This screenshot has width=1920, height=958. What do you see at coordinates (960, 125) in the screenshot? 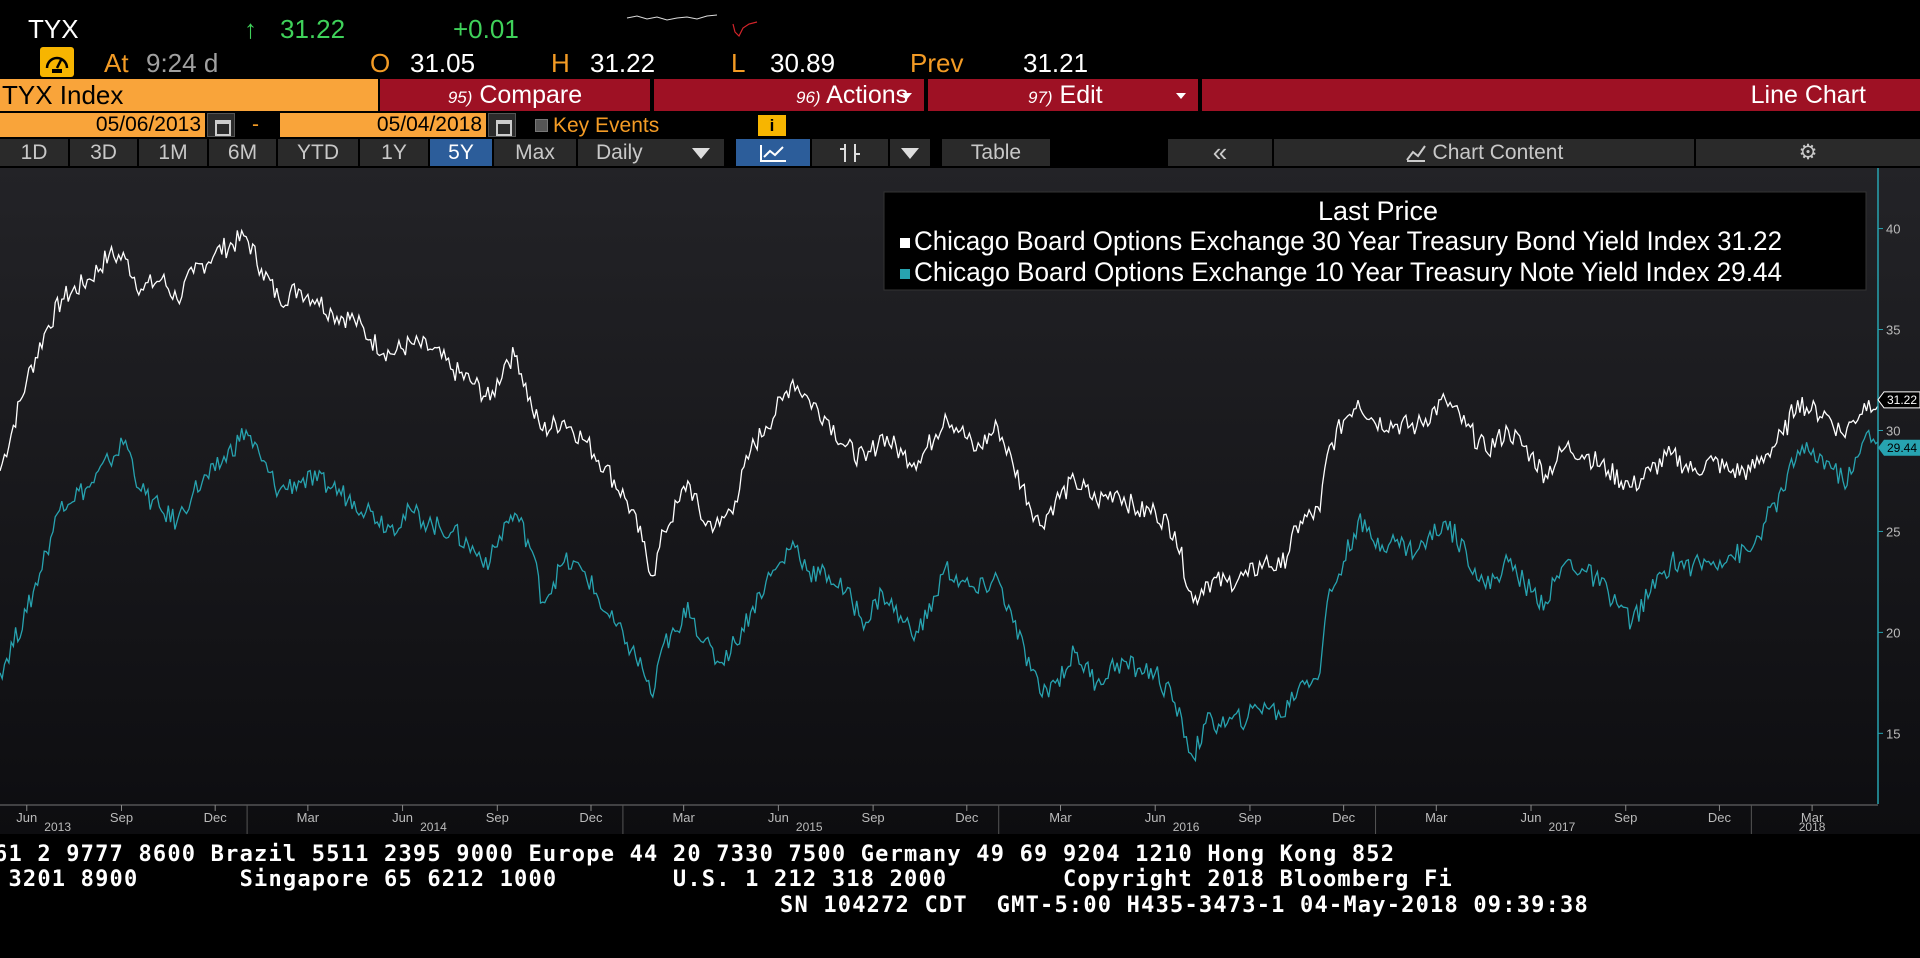
I see `date-range-bar: 05/06/2013 - 05/04/2018 Key Events i` at bounding box center [960, 125].